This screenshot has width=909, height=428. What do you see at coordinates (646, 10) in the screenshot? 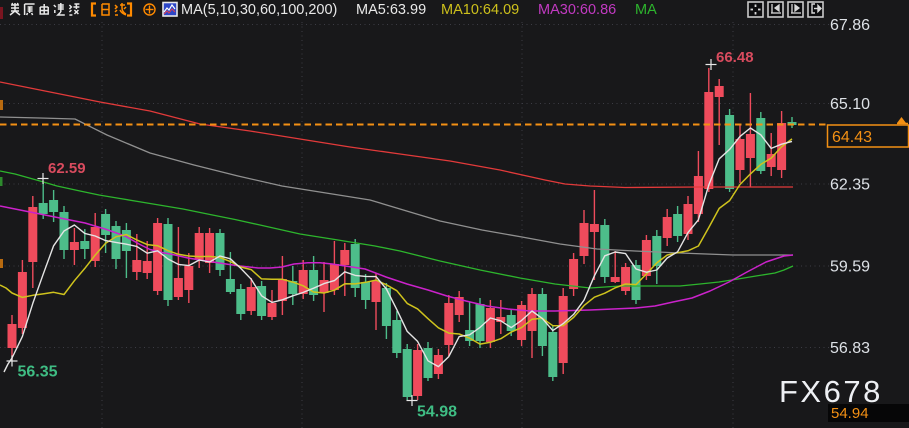
I see `svg-text: MA` at bounding box center [646, 10].